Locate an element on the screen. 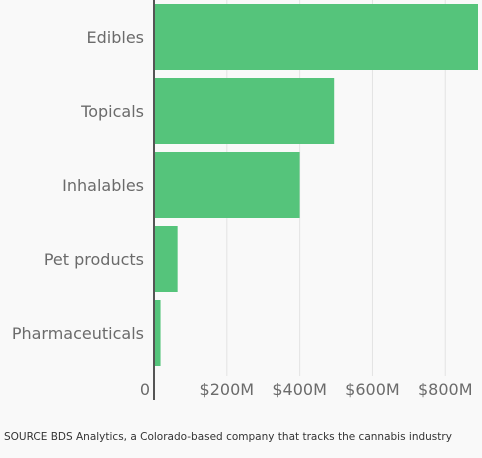 The image size is (482, 458). category-label-topicals: Topicals is located at coordinates (112, 111).